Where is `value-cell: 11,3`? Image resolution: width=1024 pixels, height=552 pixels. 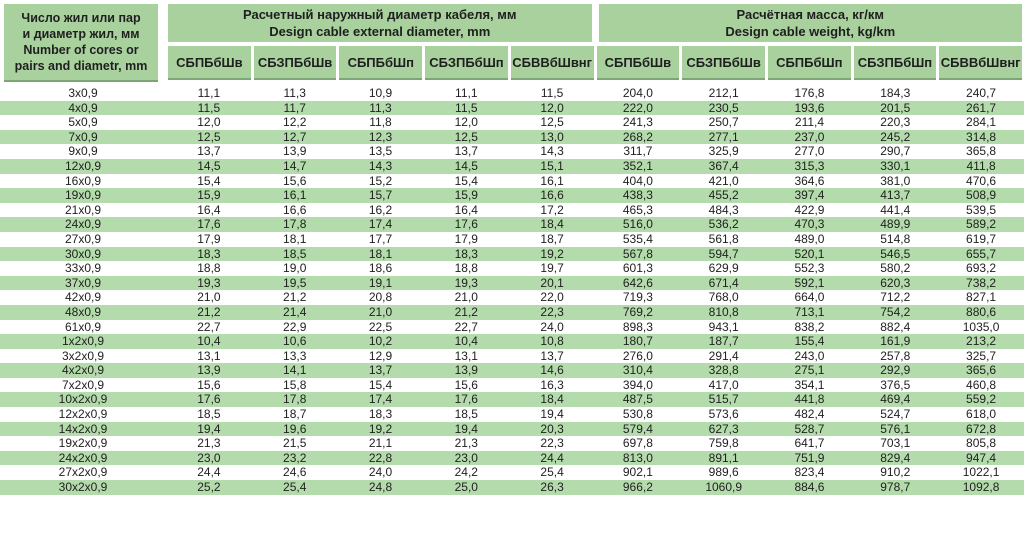 value-cell: 11,3 is located at coordinates (380, 107).